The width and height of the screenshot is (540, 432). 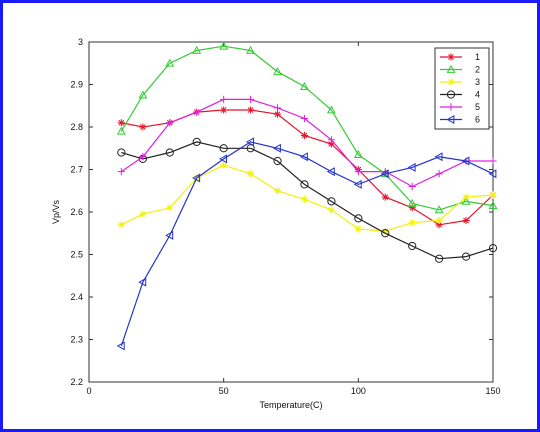 What do you see at coordinates (460, 57) in the screenshot?
I see `legend-entry: 1` at bounding box center [460, 57].